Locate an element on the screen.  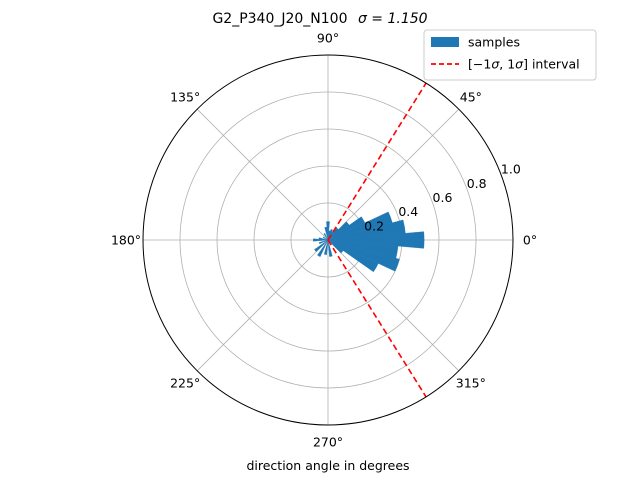
theta-tick-label: 0° is located at coordinates (530, 240).